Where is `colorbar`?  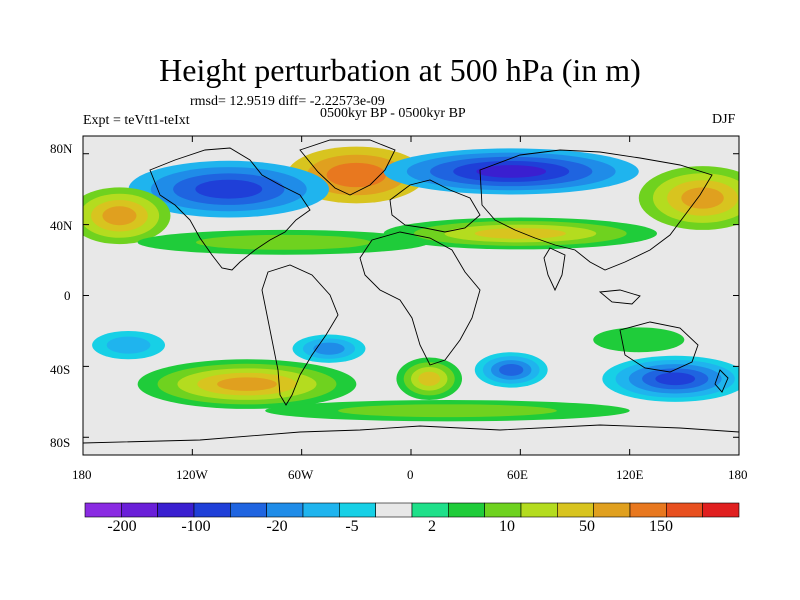
colorbar is located at coordinates (412, 510).